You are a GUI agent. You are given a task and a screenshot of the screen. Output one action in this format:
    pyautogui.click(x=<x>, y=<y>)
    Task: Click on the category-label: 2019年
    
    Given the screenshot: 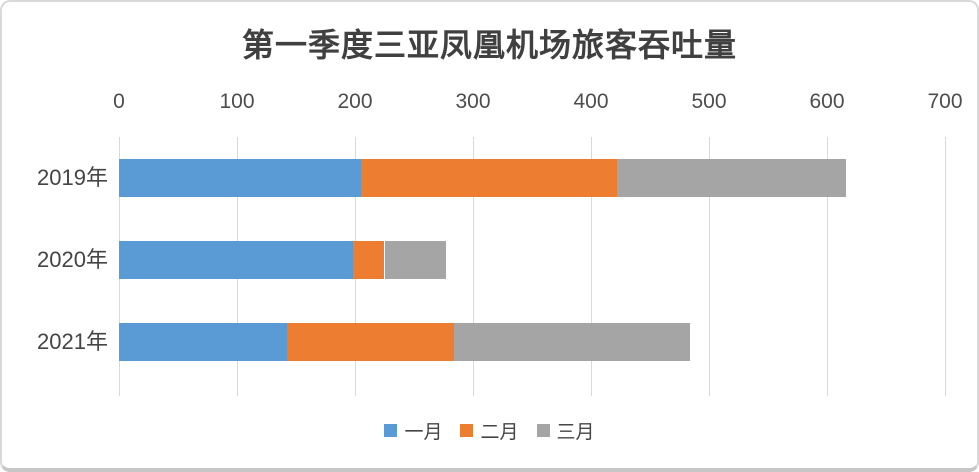 What is the action you would take?
    pyautogui.click(x=72, y=177)
    